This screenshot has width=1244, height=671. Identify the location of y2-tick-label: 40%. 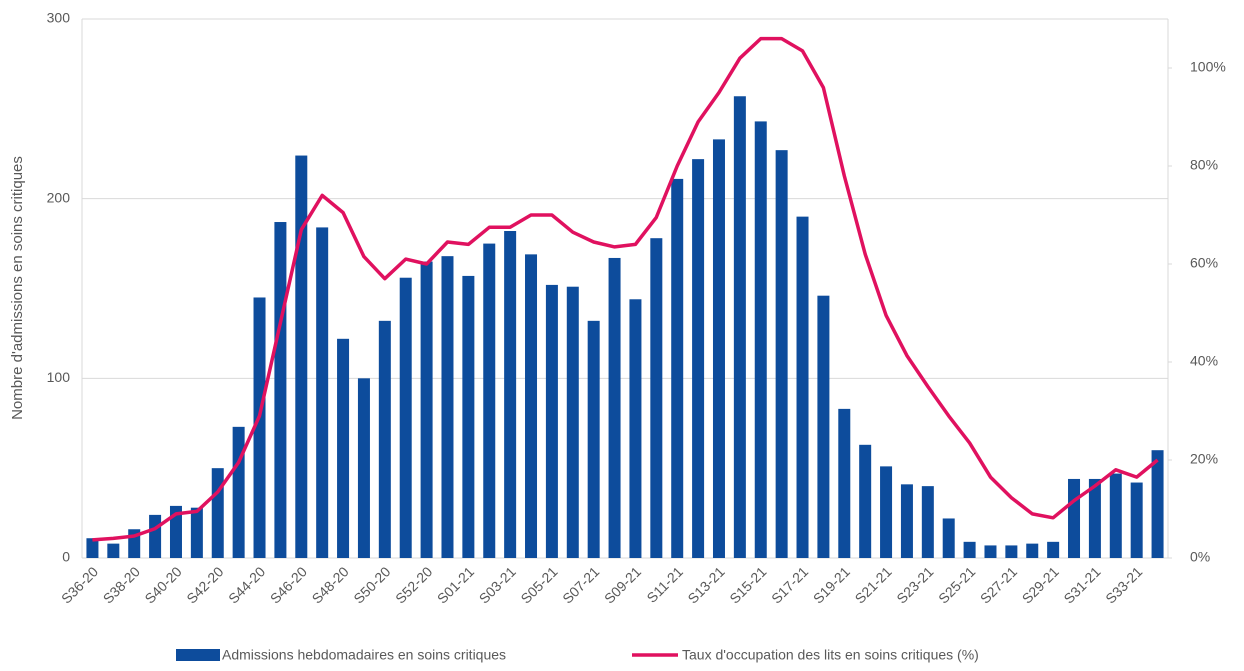
(1204, 361).